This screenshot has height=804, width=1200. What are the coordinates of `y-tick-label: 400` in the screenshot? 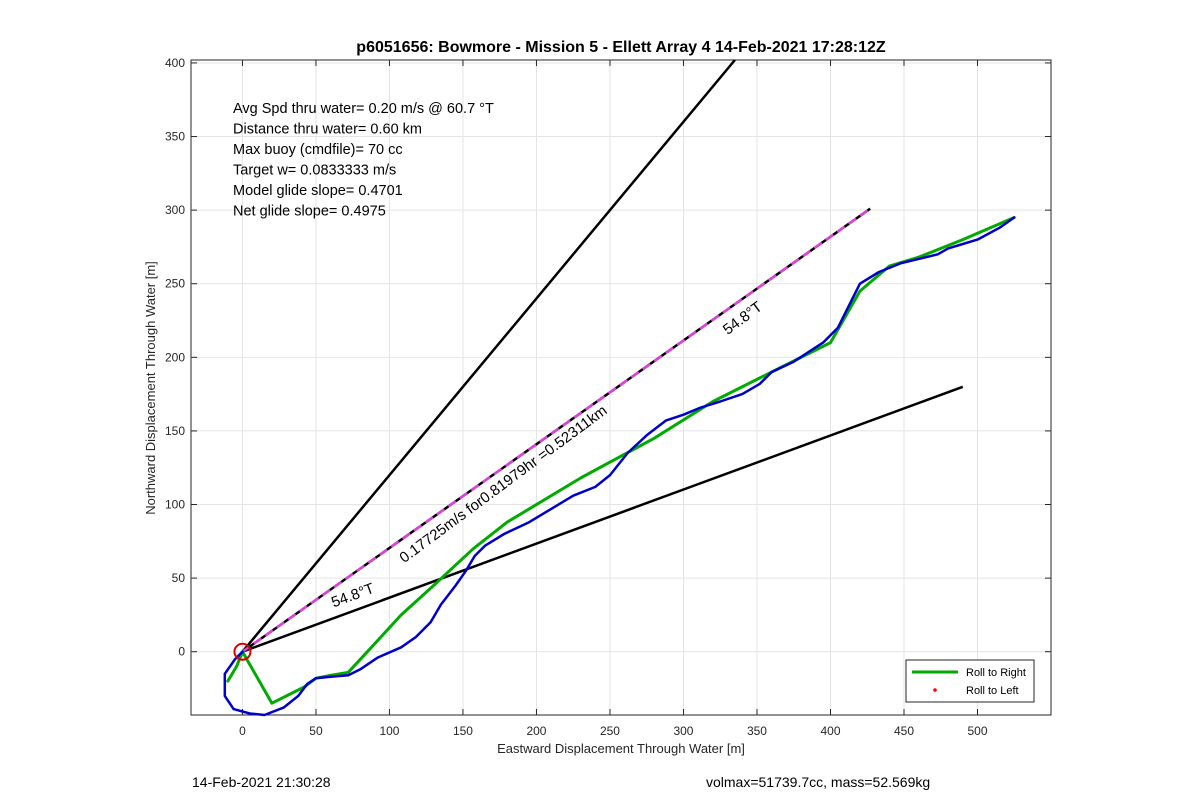 It's located at (175, 63).